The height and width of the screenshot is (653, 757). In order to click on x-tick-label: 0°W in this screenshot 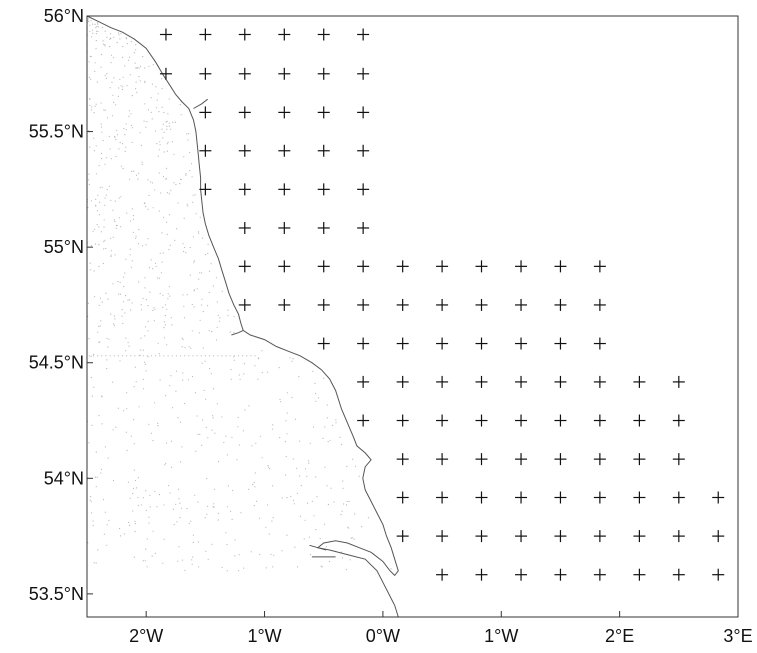, I will do `click(383, 636)`.